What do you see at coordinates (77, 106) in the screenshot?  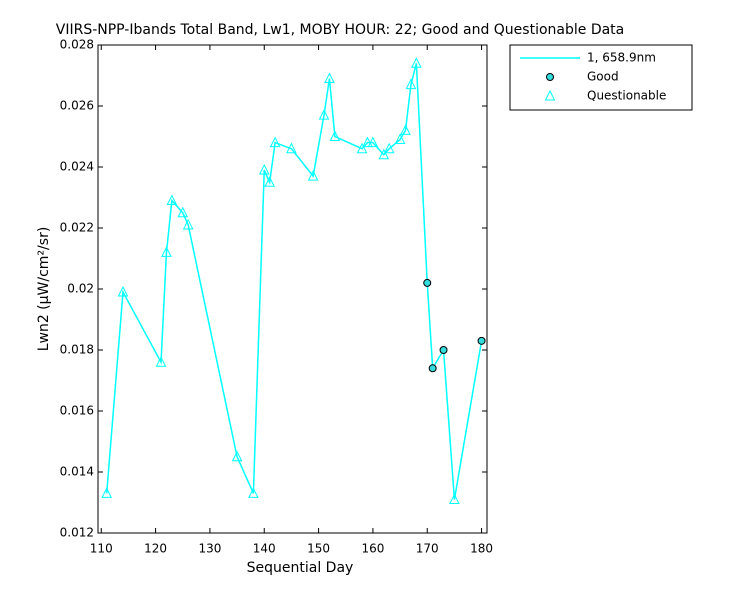 I see `y-tick-label: 0.026` at bounding box center [77, 106].